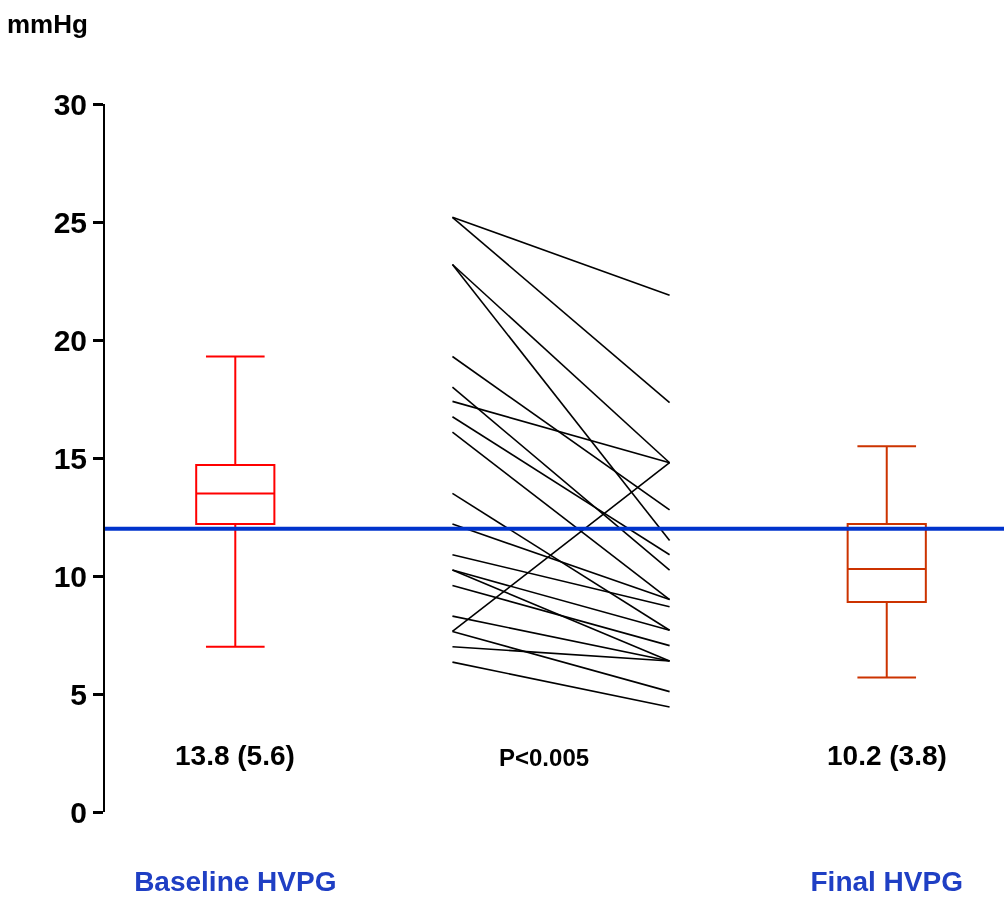  Describe the element at coordinates (235, 755) in the screenshot. I see `annotation: 13.8 (5.6)` at that location.